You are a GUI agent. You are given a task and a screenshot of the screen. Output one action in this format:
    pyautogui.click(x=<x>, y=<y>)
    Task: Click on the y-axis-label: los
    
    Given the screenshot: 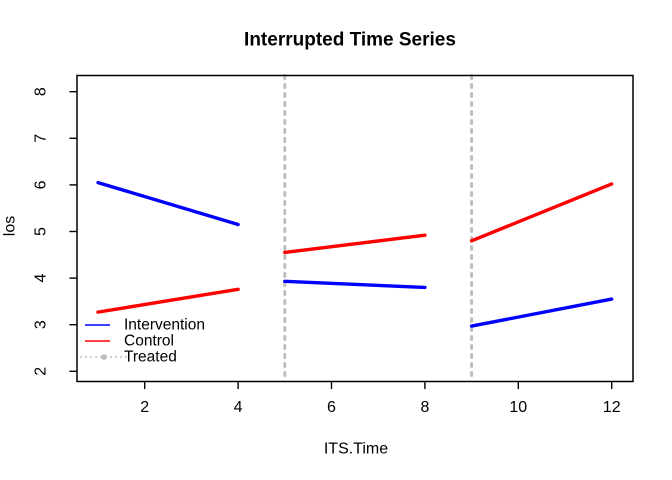 What is the action you would take?
    pyautogui.click(x=10, y=226)
    